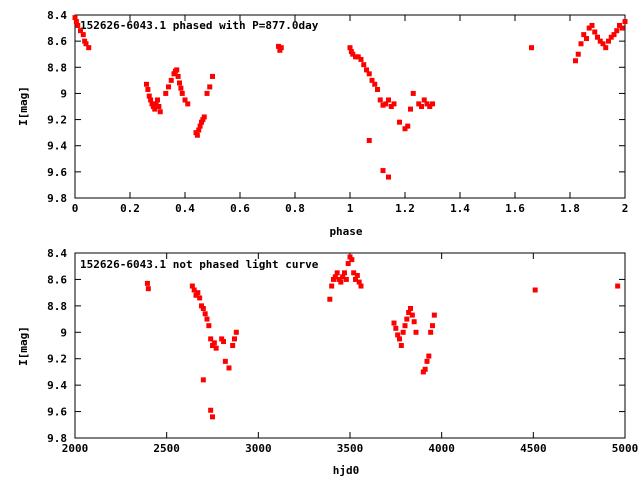  I want to click on phased-y-tick-label: 9.8, so click(57, 198).